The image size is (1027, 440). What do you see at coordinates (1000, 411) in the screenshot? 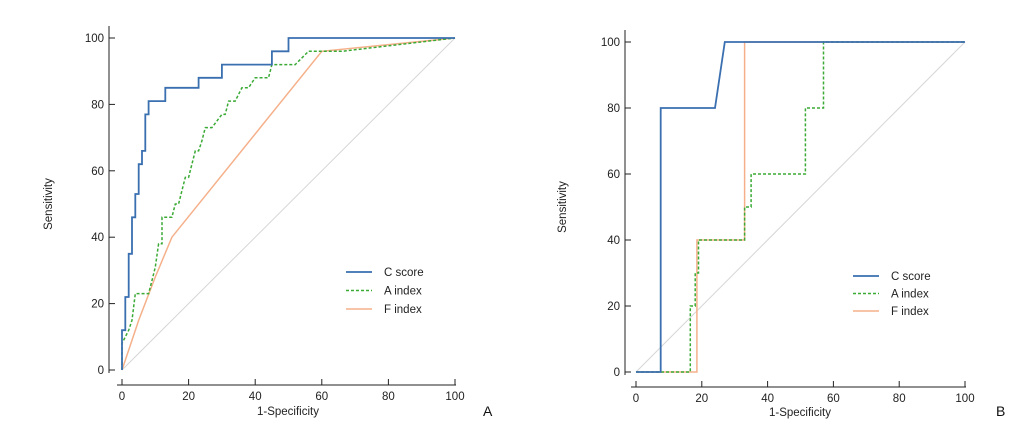
I see `panel-label: B` at bounding box center [1000, 411].